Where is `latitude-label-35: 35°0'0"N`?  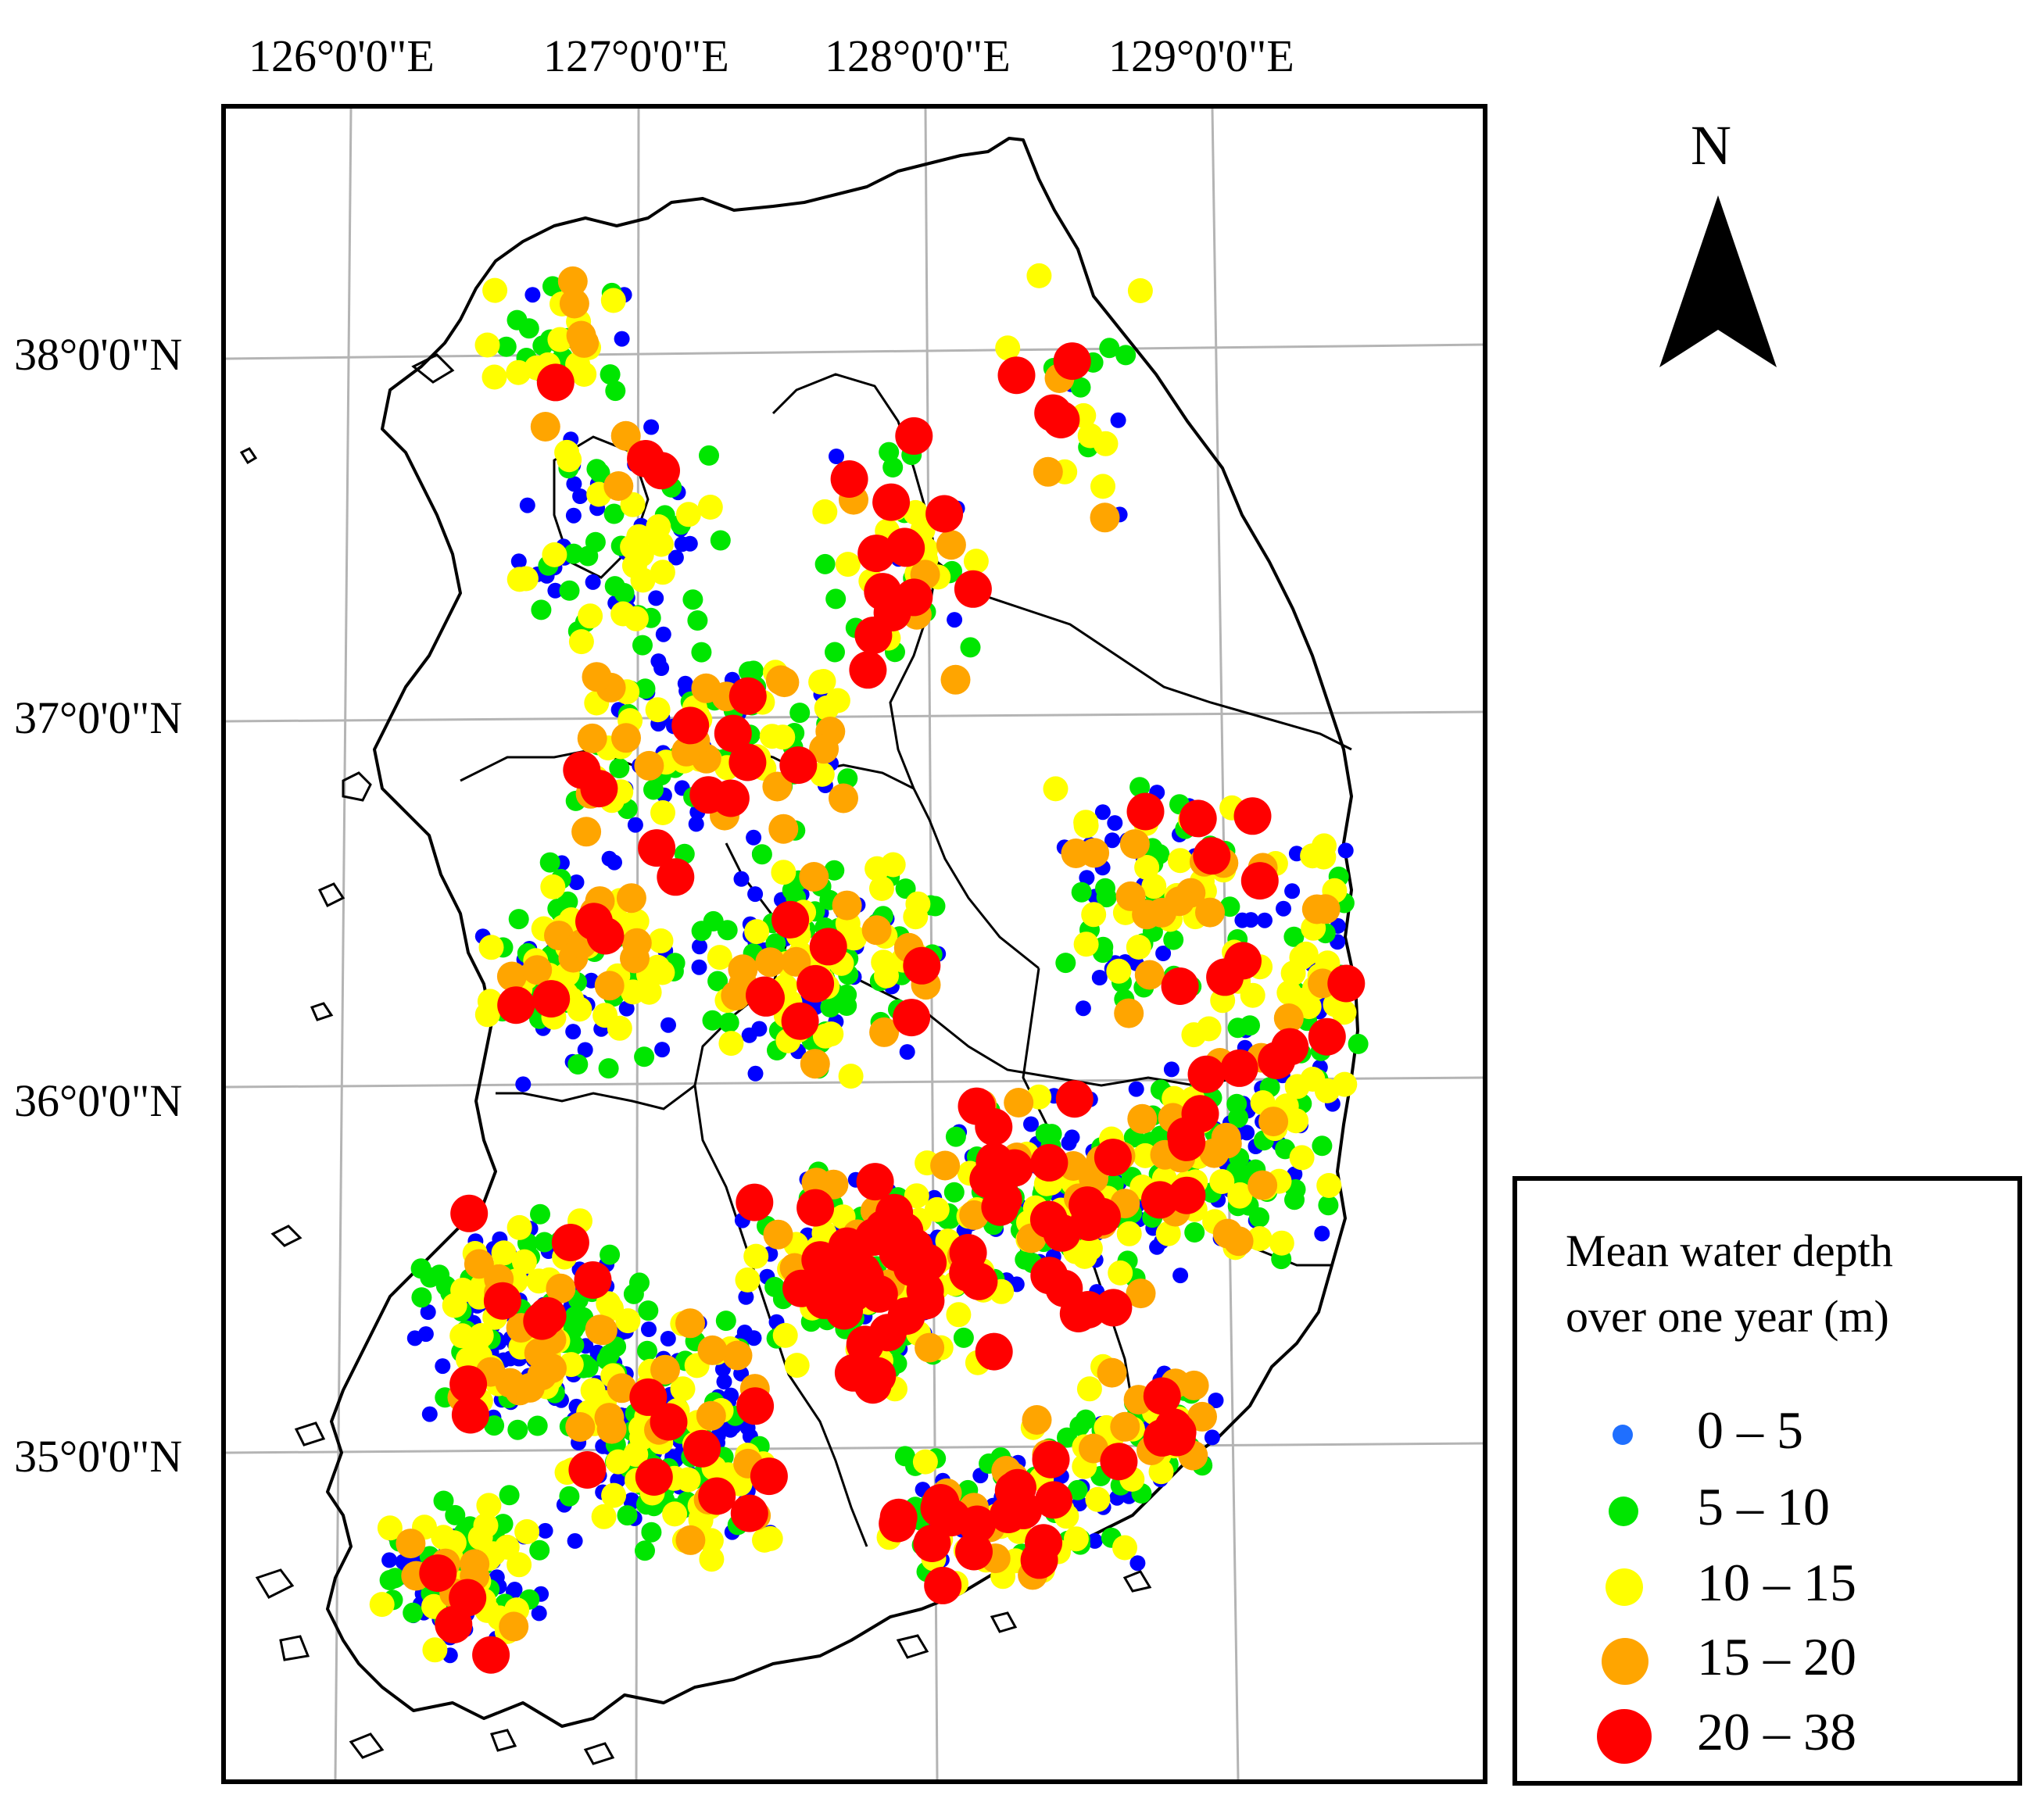
latitude-label-35: 35°0'0"N is located at coordinates (98, 1457).